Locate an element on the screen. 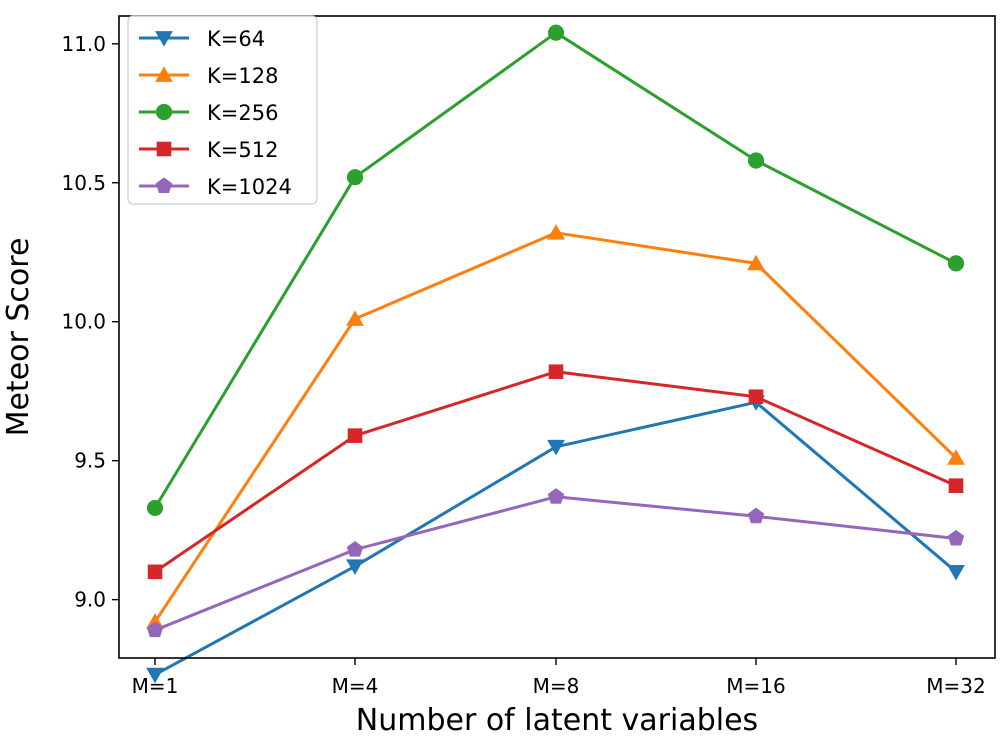 This screenshot has width=1000, height=738. x-axis-label: Number of latent variables is located at coordinates (557, 720).